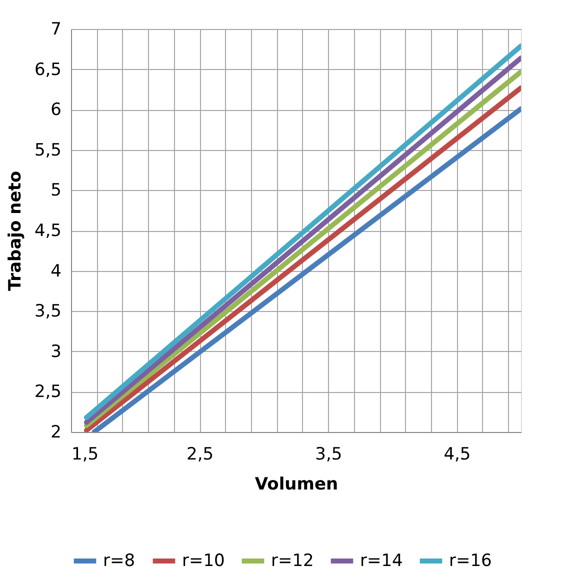 This screenshot has width=572, height=581. Describe the element at coordinates (292, 561) in the screenshot. I see `legend-label: r=12` at that location.